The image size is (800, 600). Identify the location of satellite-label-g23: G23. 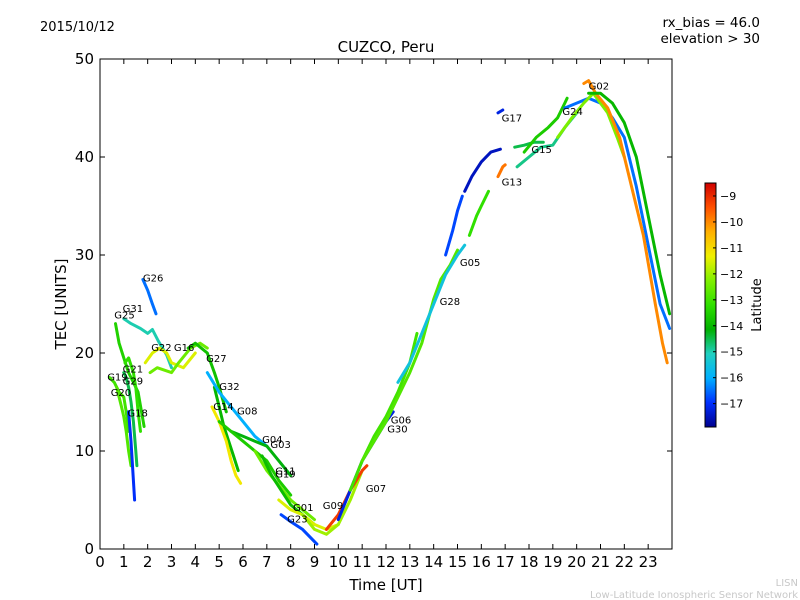
(297, 520).